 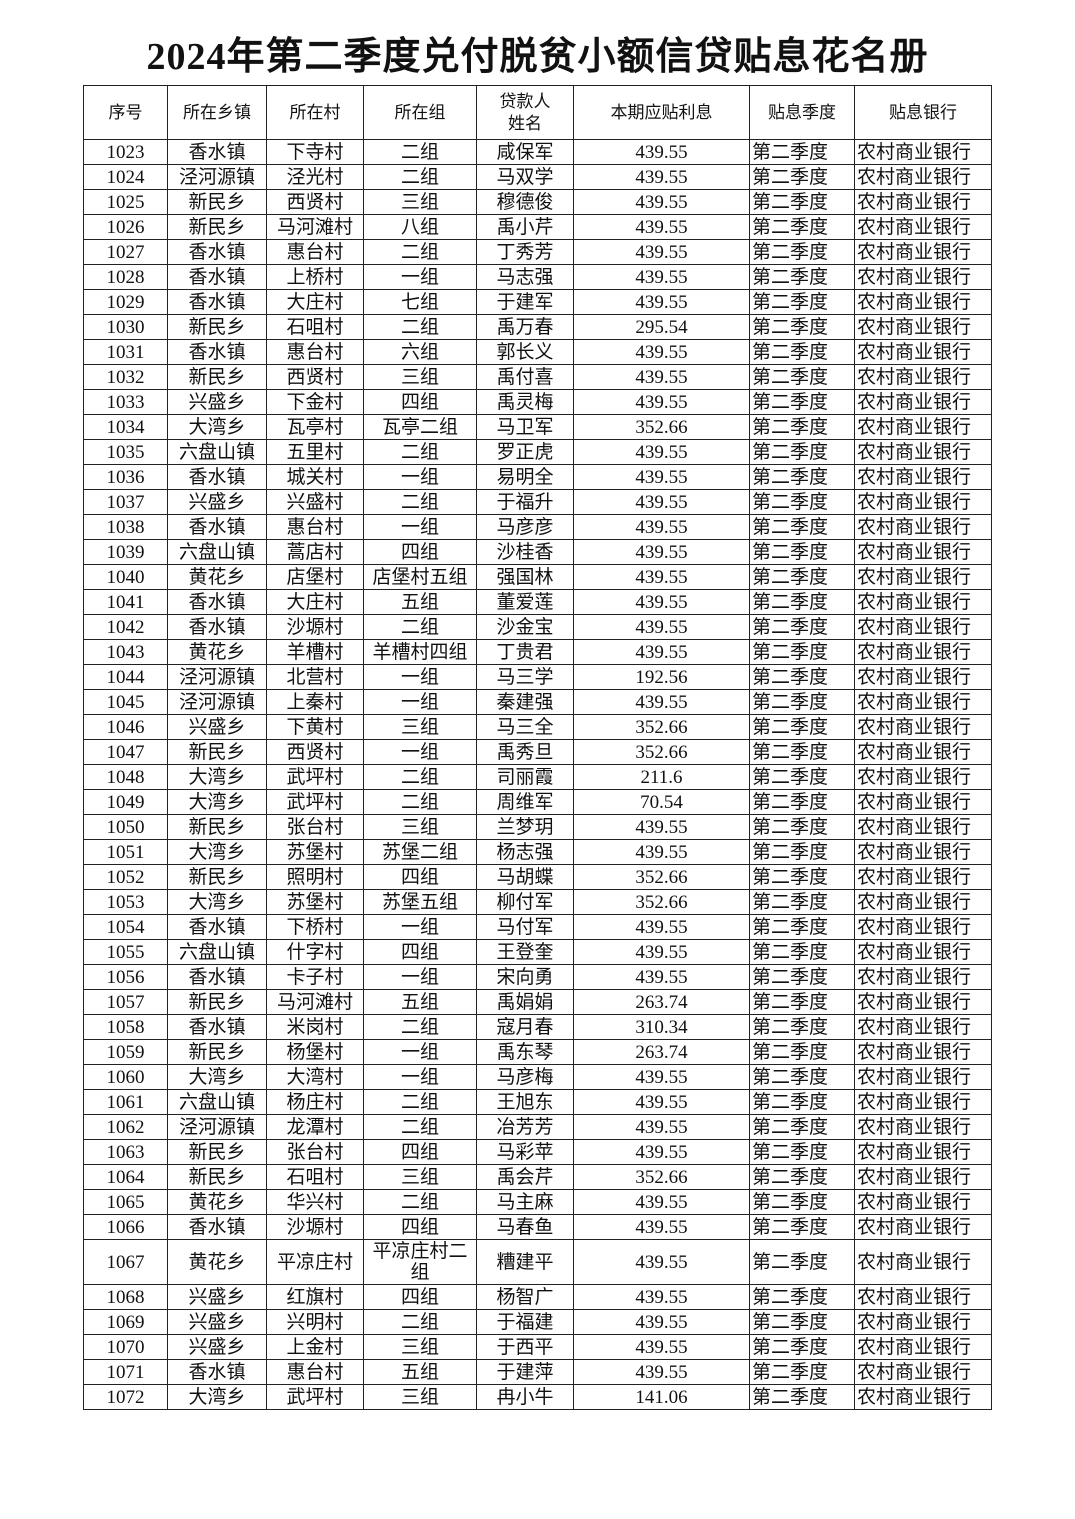 What do you see at coordinates (125, 1322) in the screenshot?
I see `index-cell: 1069` at bounding box center [125, 1322].